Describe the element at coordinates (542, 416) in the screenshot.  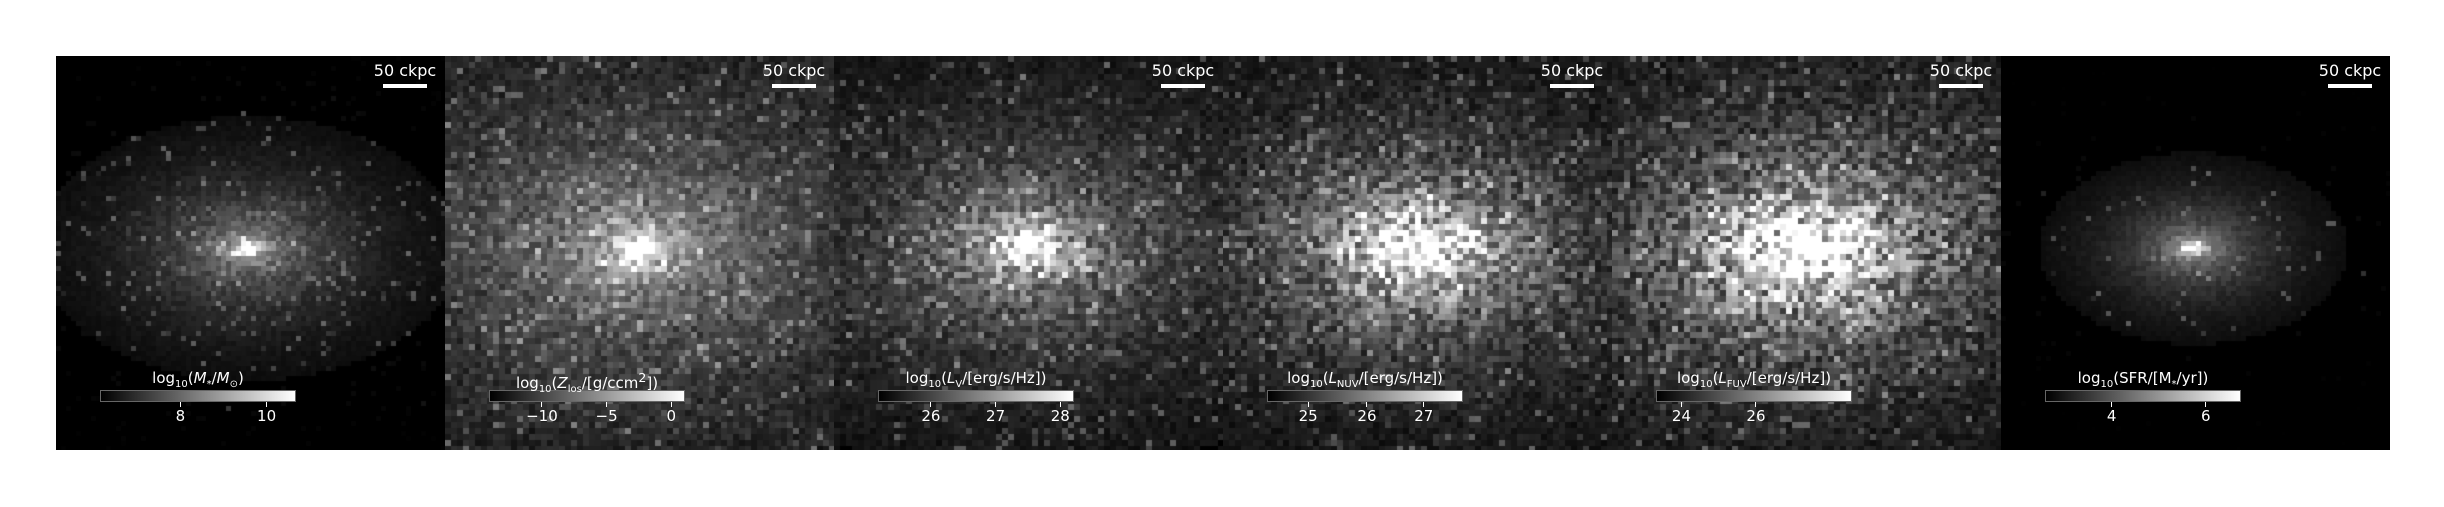
I see `colorbar-tick-label: −10` at that location.